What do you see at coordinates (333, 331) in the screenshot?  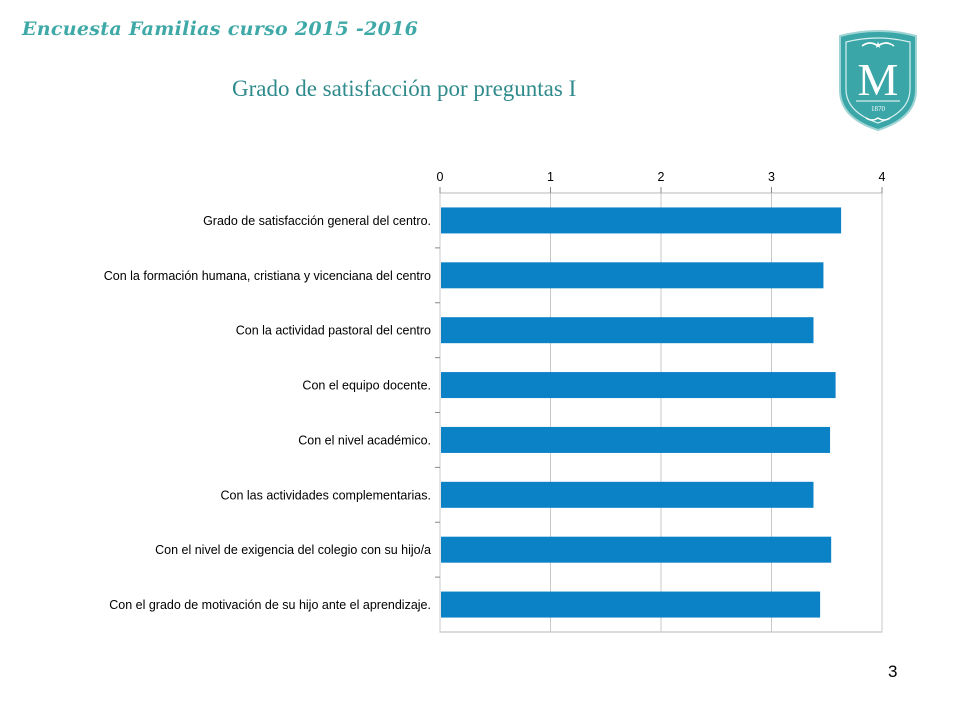 I see `category-label: Con la actividad pastoral del centro` at bounding box center [333, 331].